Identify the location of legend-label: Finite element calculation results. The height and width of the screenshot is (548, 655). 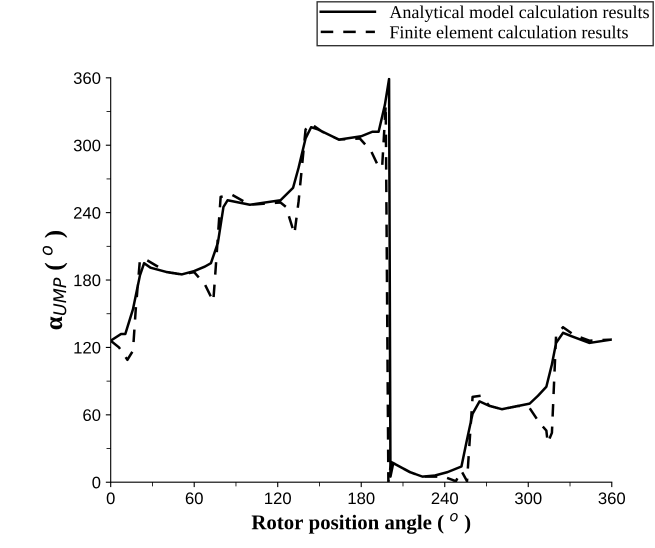
(509, 32).